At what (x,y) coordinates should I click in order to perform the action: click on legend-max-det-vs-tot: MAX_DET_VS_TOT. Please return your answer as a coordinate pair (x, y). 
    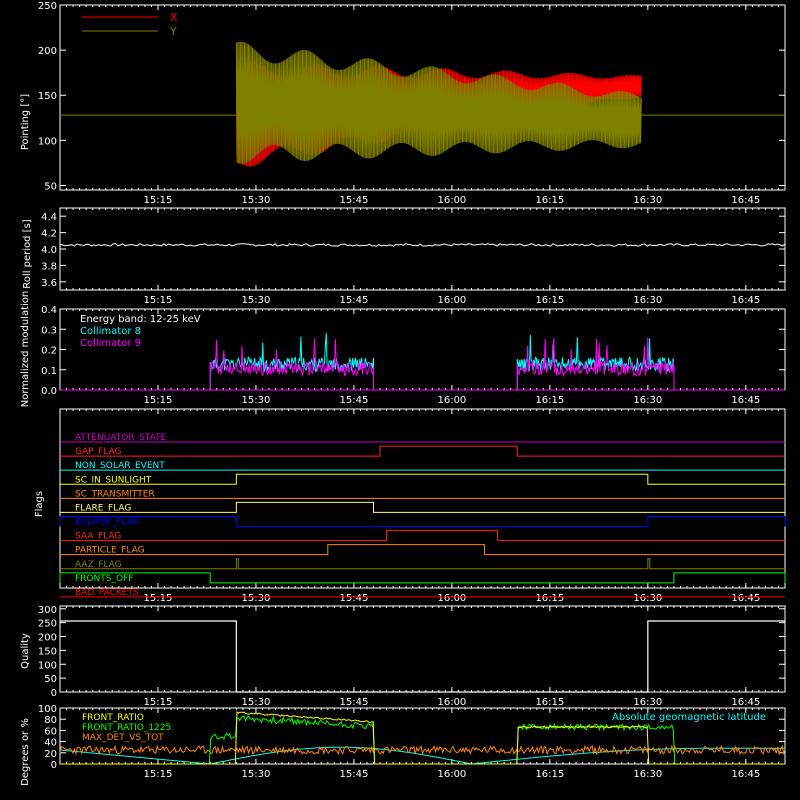
    Looking at the image, I should click on (123, 738).